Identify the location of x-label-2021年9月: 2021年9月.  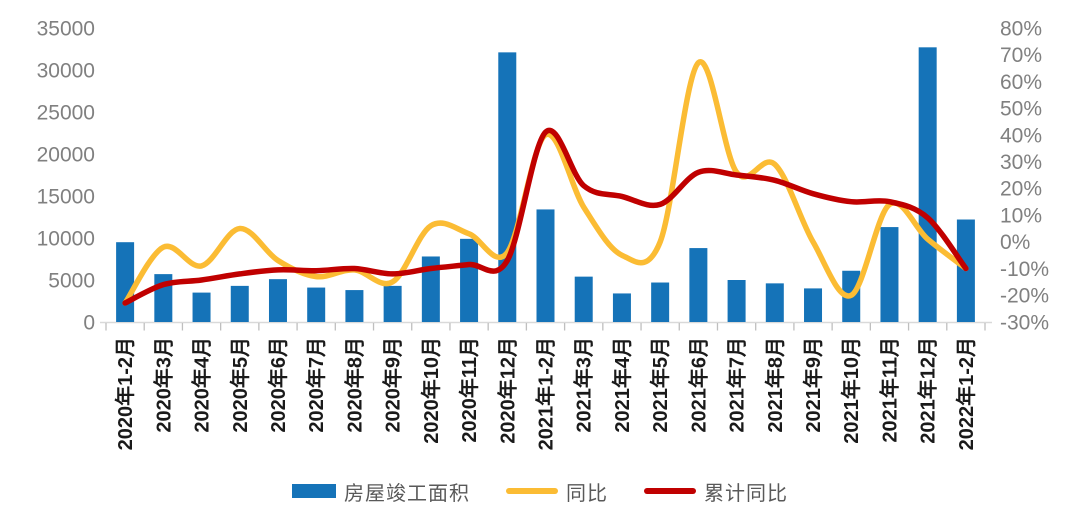
(813, 385).